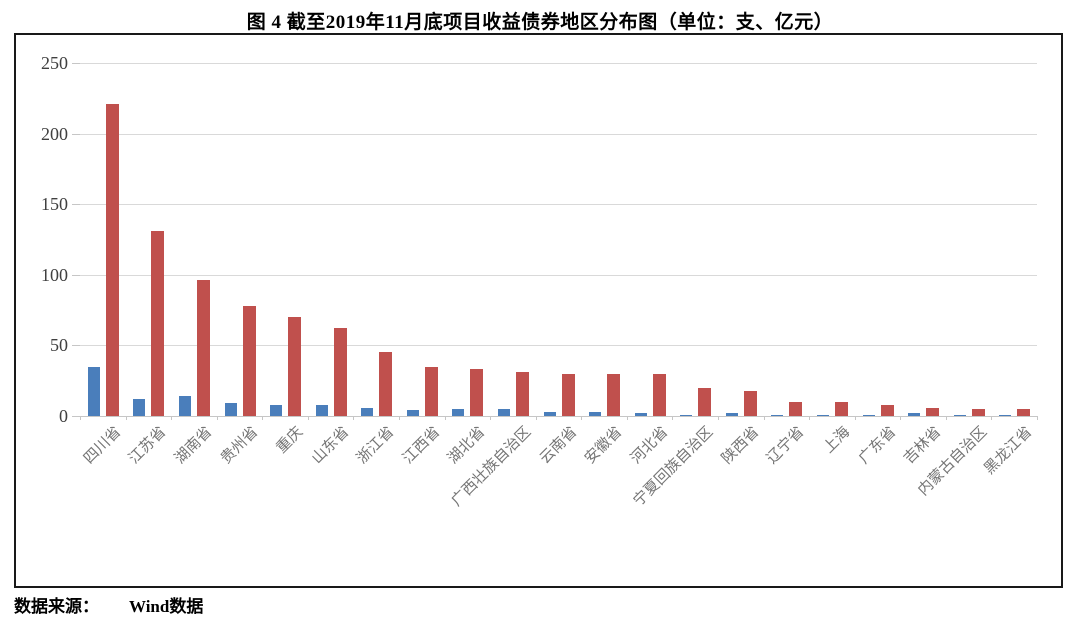 Image resolution: width=1080 pixels, height=624 pixels. What do you see at coordinates (914, 414) in the screenshot?
I see `bar-支-吉林省` at bounding box center [914, 414].